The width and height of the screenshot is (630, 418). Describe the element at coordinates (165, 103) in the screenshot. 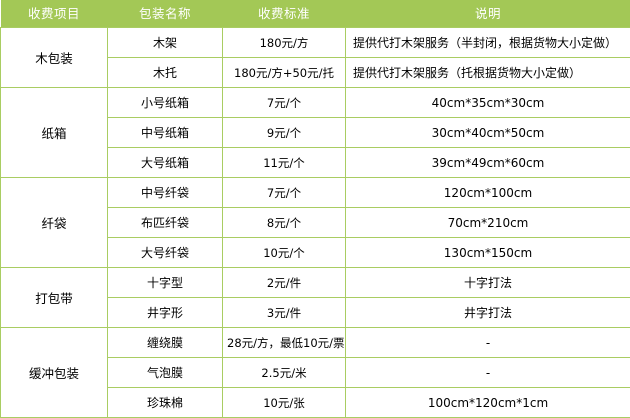

I see `package-name-cell: 小号纸箱` at that location.